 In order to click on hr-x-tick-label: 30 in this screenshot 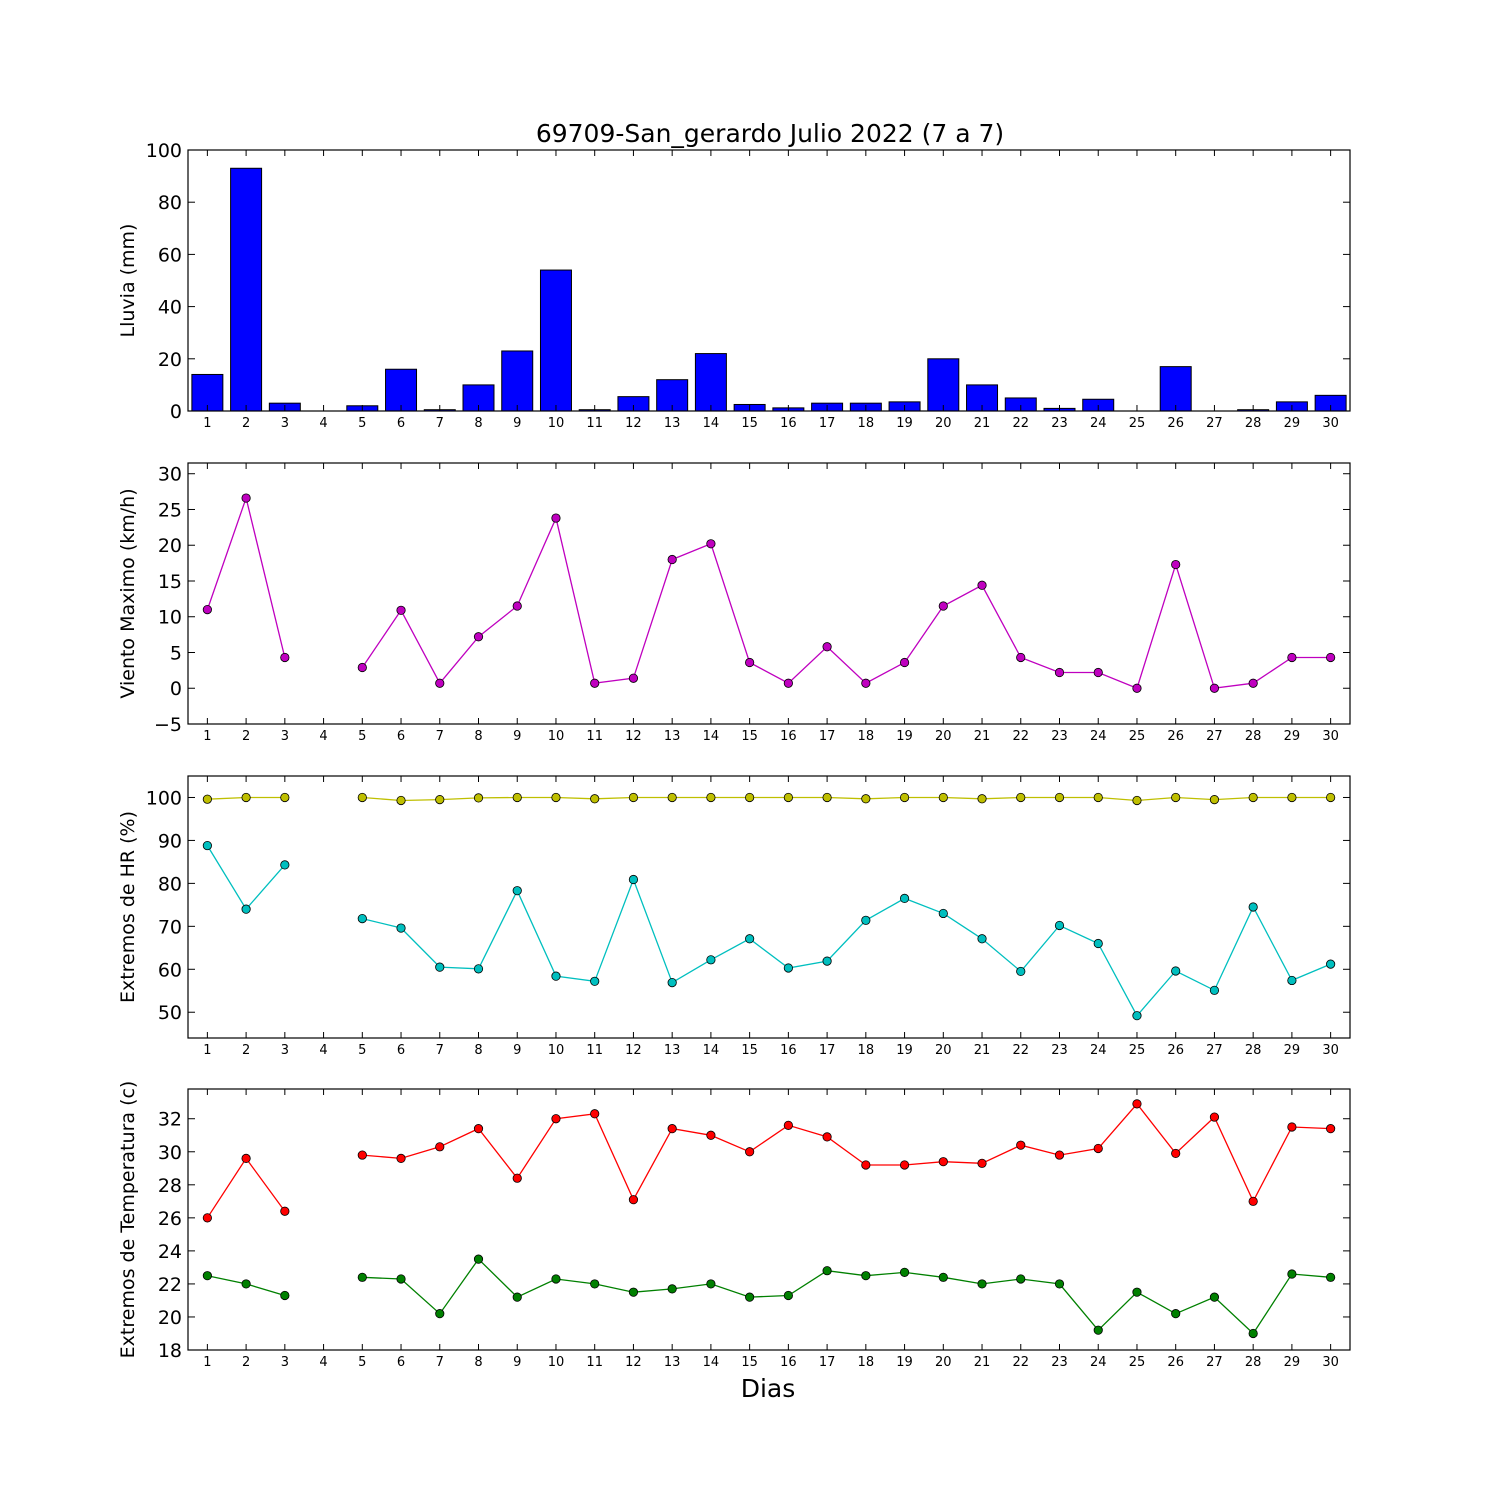, I will do `click(1330, 1050)`.